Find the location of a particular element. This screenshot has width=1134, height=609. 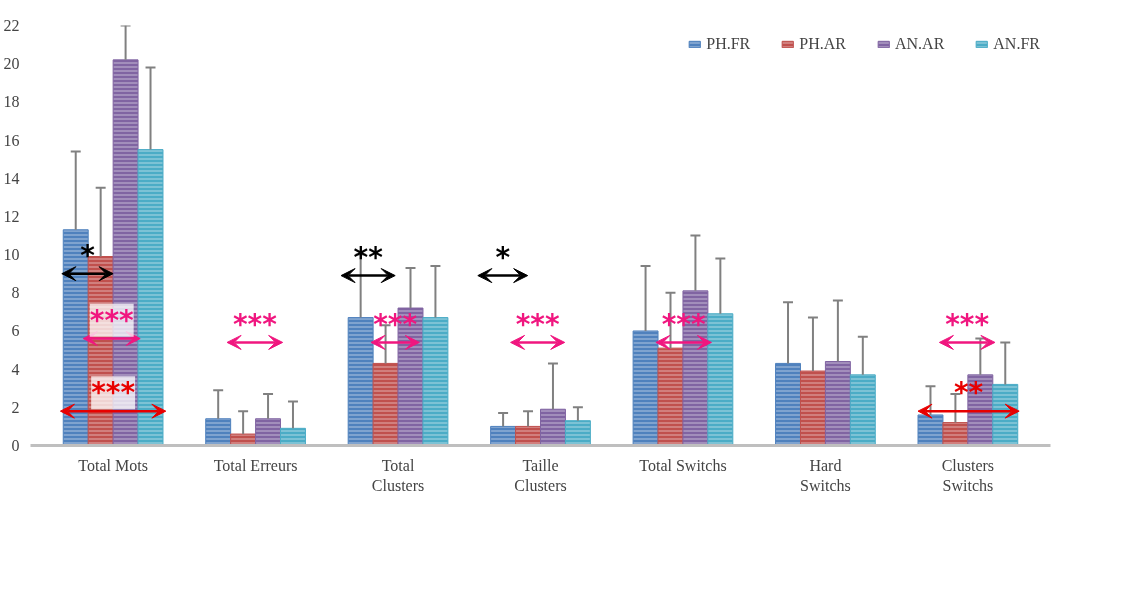

y-tick-label: 22 is located at coordinates (11, 25).